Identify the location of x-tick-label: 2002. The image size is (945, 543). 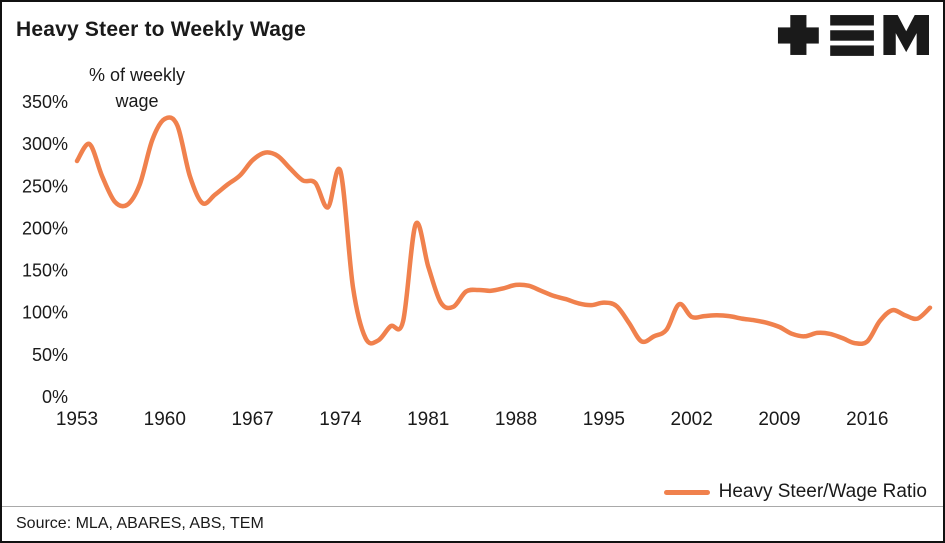
(692, 419).